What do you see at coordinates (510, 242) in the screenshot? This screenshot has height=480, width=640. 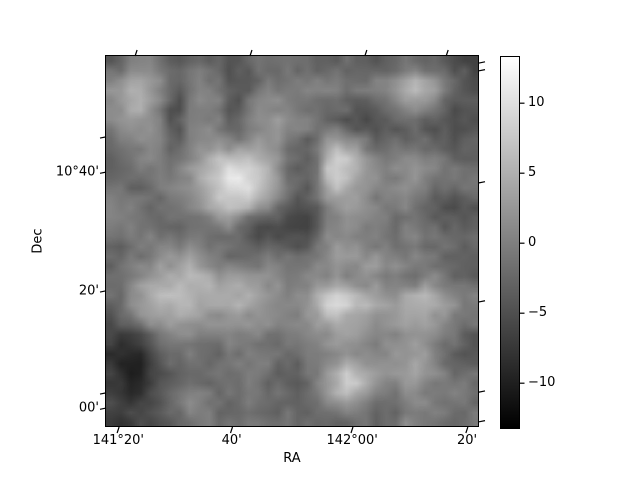 I see `colorbar-gradient` at bounding box center [510, 242].